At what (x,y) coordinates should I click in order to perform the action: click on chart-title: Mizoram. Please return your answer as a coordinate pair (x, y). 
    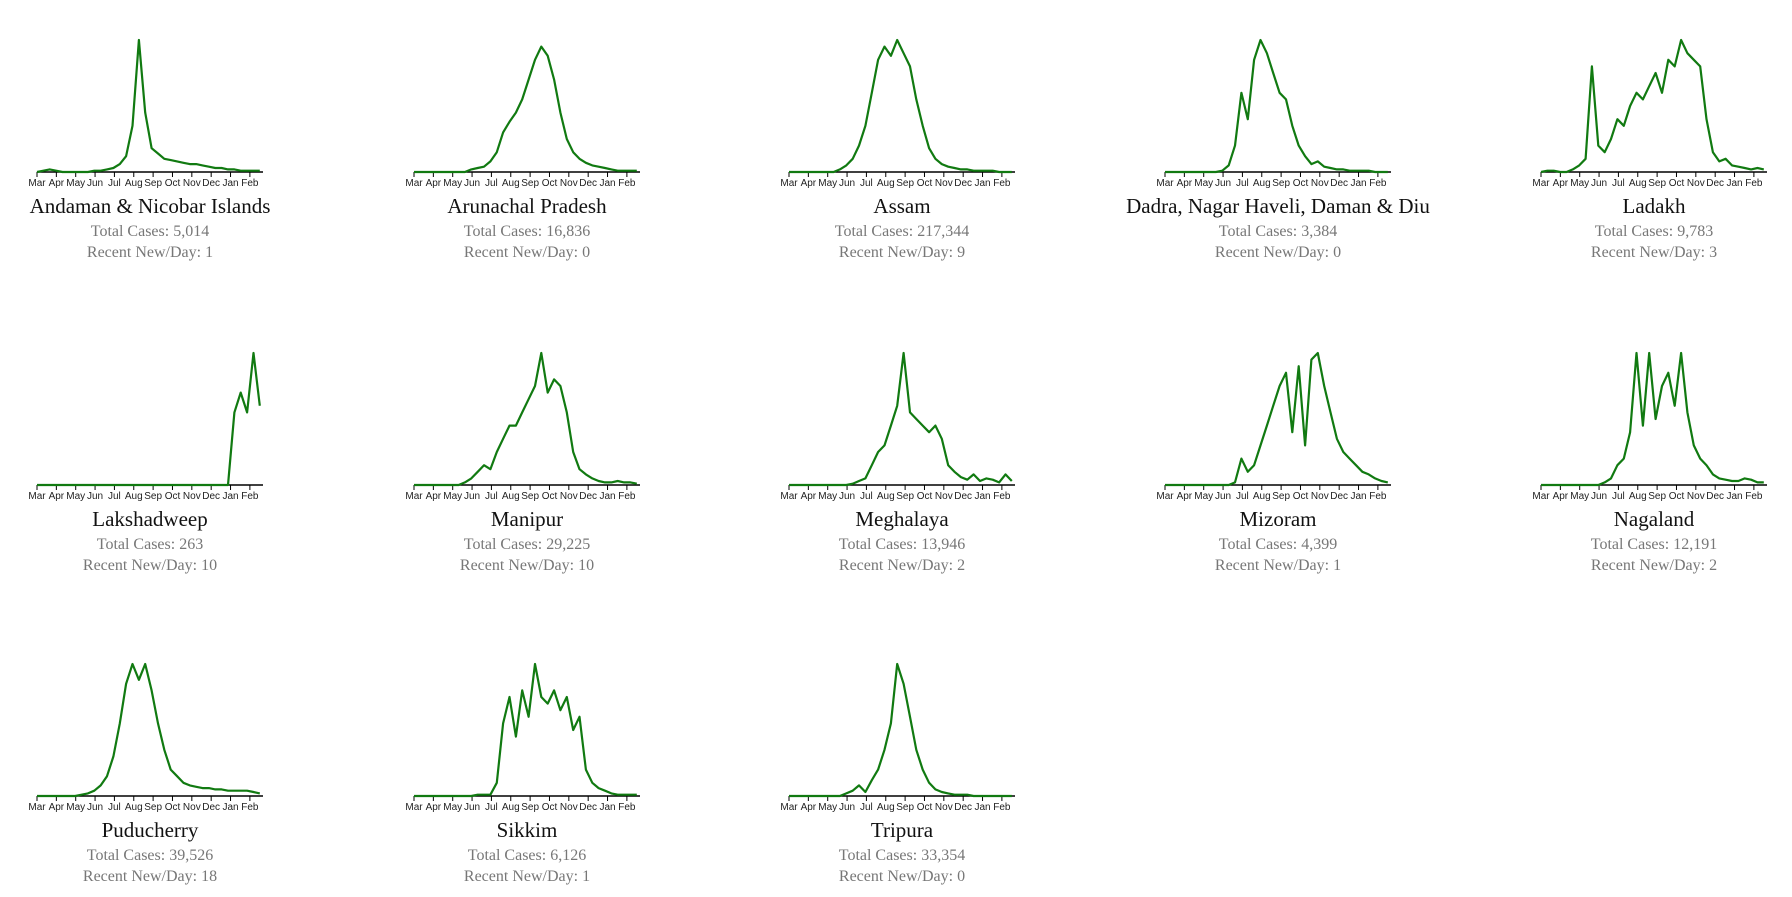
    Looking at the image, I should click on (1278, 519).